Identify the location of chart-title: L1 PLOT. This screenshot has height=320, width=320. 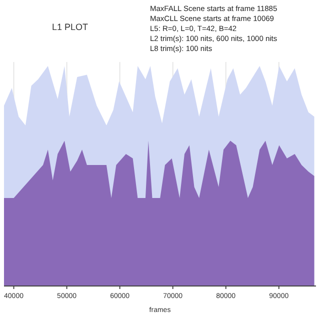
(70, 27).